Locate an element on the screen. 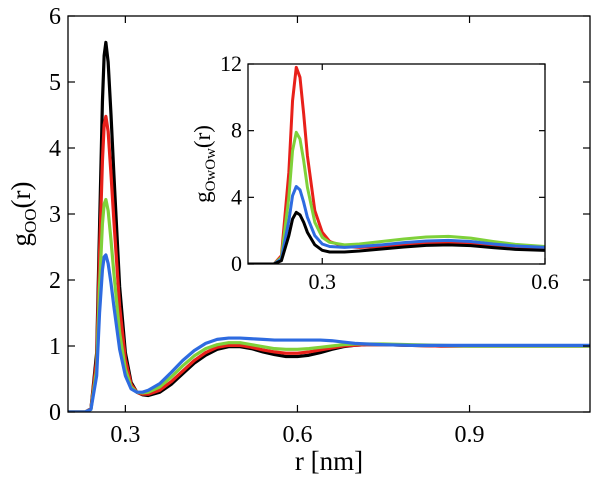  y-axis-label-sub: OO is located at coordinates (30, 220).